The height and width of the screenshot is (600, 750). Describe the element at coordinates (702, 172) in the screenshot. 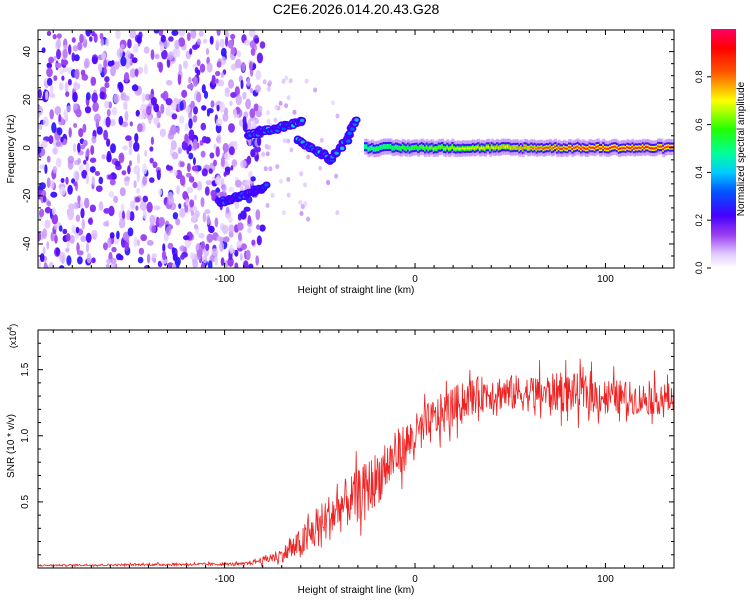

I see `colorbar-axis: 0.0 0.2 0.4 0.6 0.8` at that location.